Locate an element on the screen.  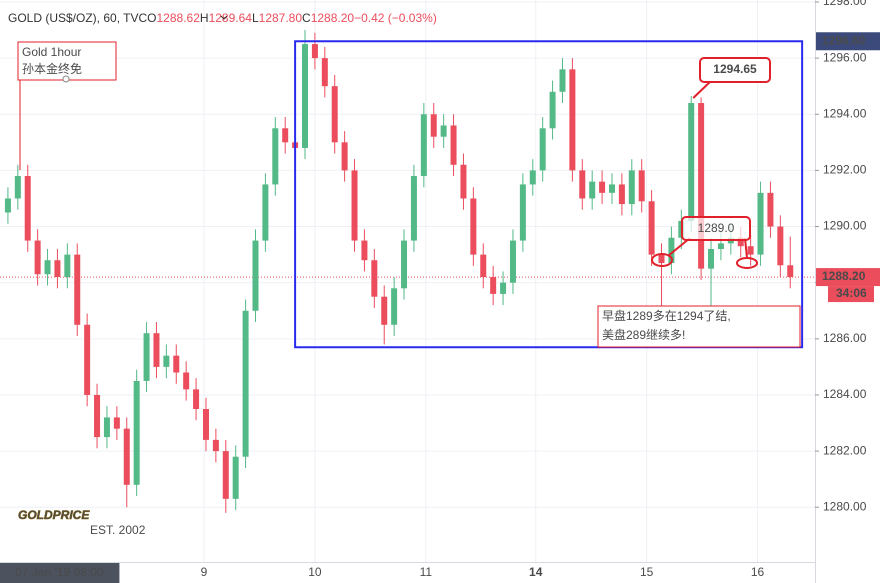
low-value: 1287.80 is located at coordinates (281, 18).